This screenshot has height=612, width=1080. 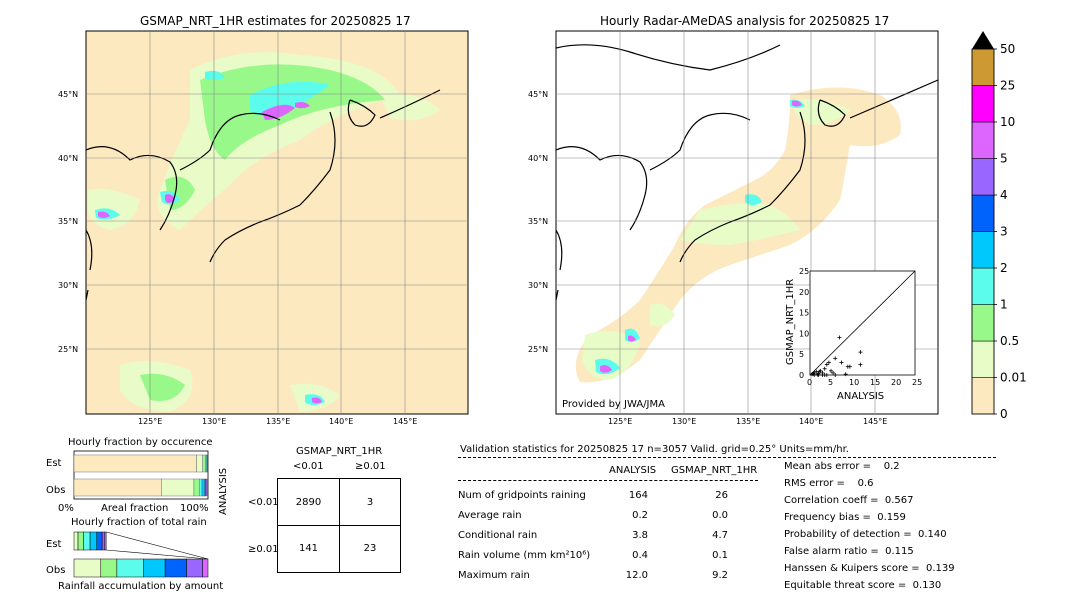 I want to click on contingency-row-label: ≥0.01, so click(x=263, y=549).